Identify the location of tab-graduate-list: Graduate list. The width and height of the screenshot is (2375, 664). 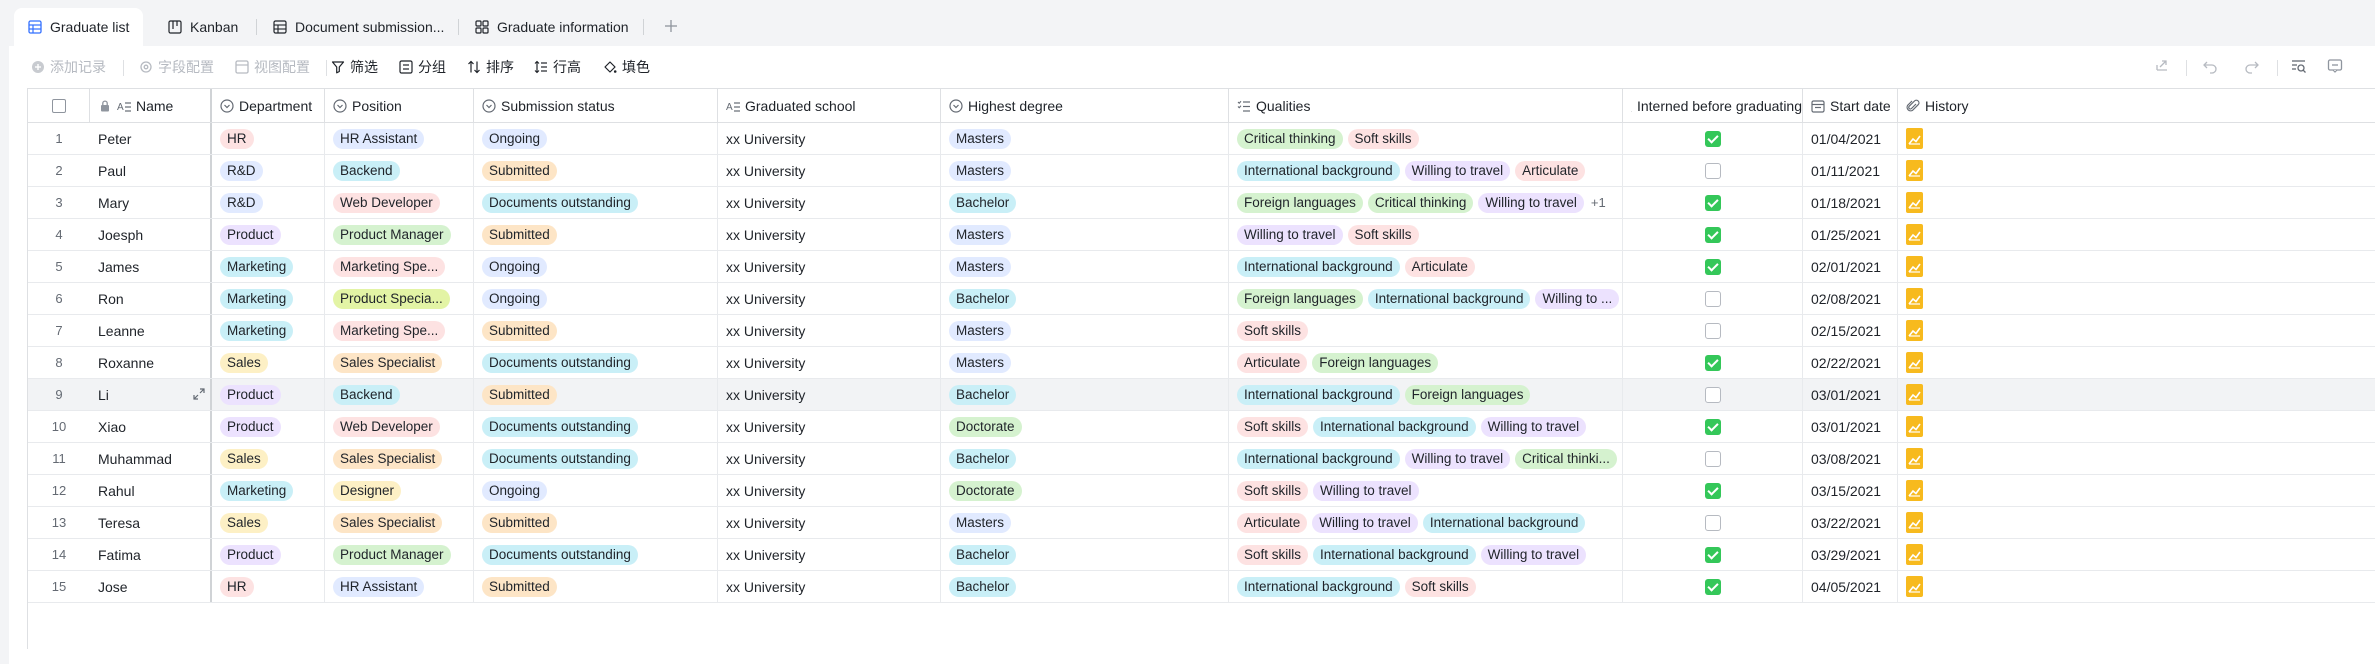
(79, 27).